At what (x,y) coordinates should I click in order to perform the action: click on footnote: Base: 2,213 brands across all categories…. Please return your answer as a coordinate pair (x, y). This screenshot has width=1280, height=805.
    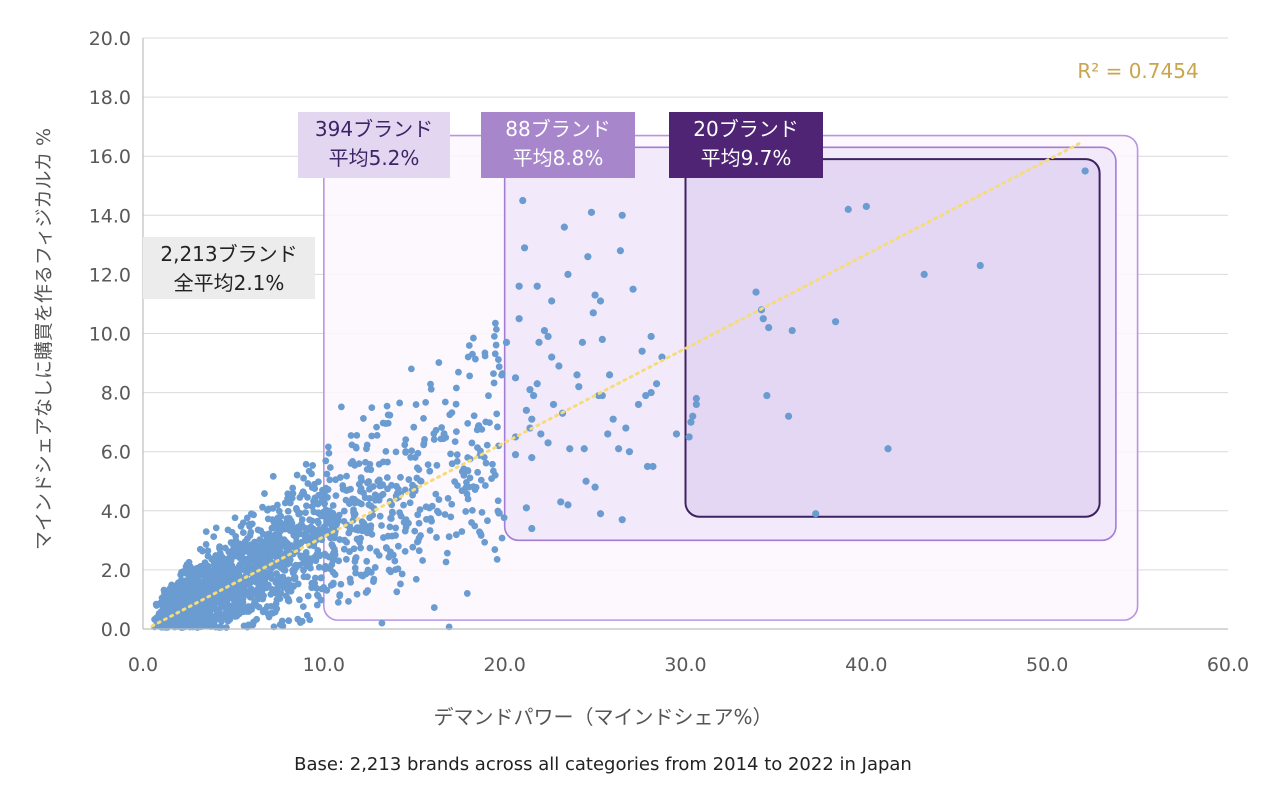
    Looking at the image, I should click on (603, 764).